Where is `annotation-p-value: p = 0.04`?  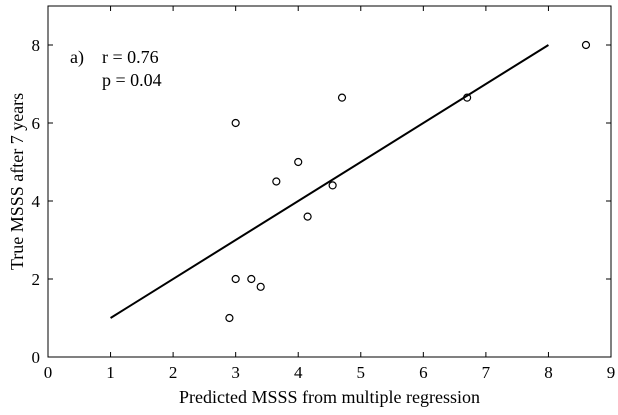
annotation-p-value: p = 0.04 is located at coordinates (132, 80).